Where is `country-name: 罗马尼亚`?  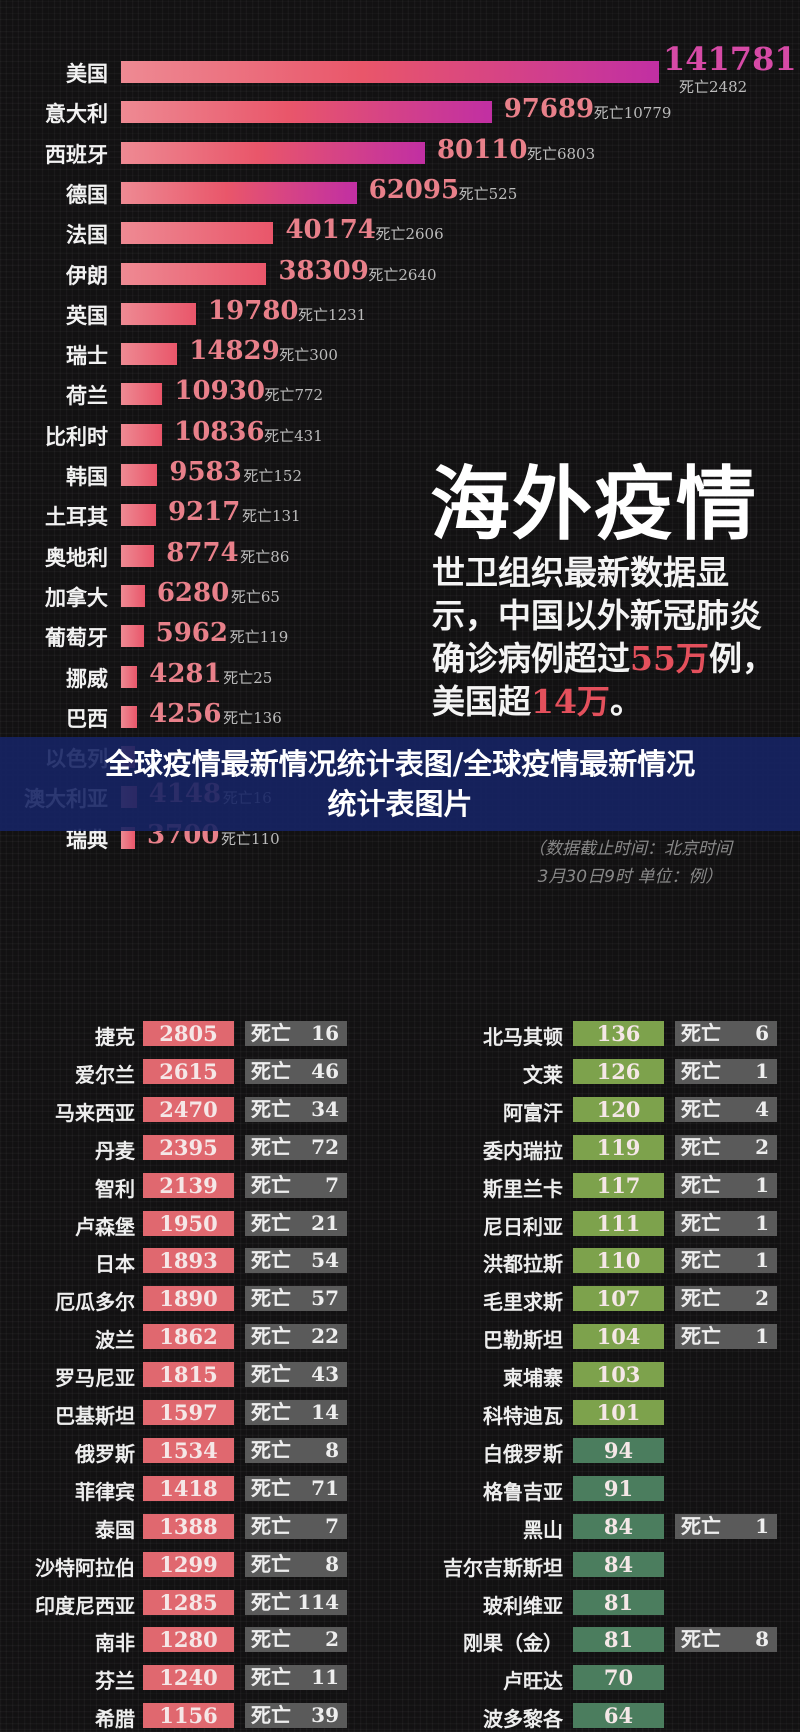
country-name: 罗马尼亚 is located at coordinates (95, 1378).